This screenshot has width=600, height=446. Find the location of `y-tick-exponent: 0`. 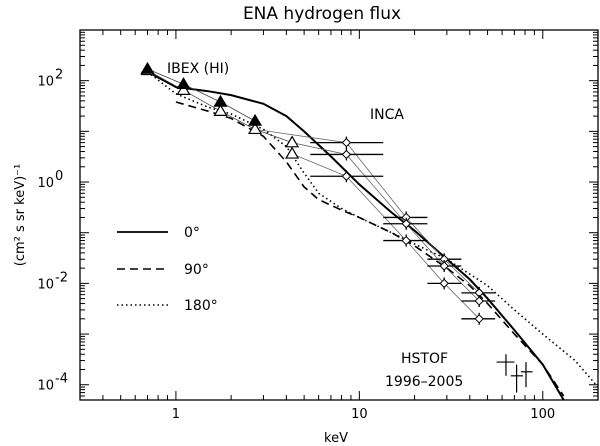

y-tick-exponent: 0 is located at coordinates (59, 176).